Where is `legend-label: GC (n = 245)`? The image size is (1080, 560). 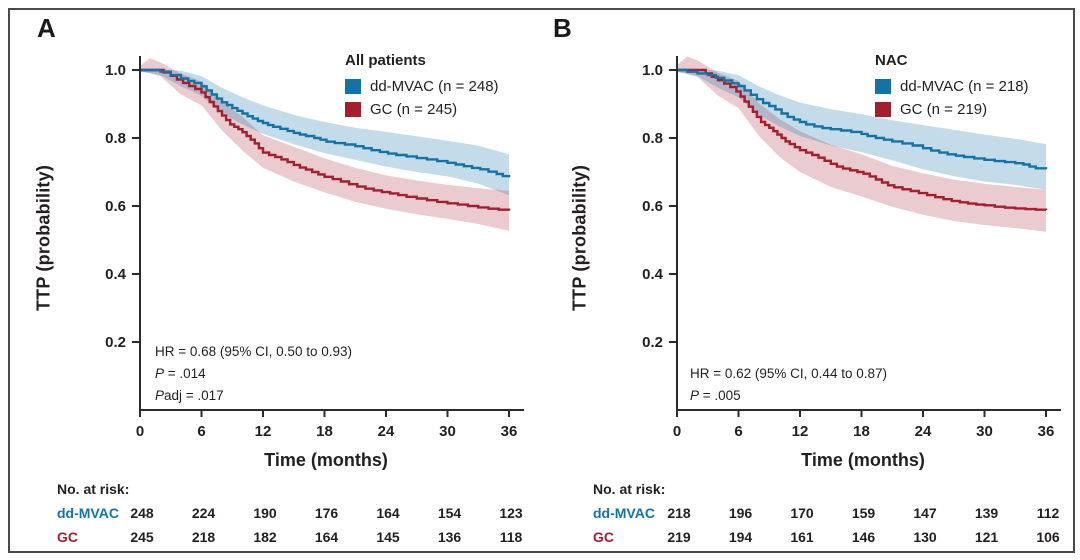 legend-label: GC (n = 245) is located at coordinates (414, 109).